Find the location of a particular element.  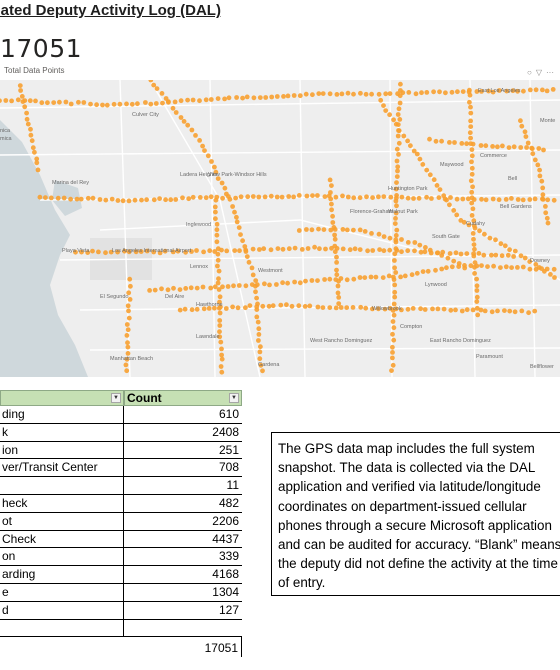

activity-cell: ion is located at coordinates (62, 450).